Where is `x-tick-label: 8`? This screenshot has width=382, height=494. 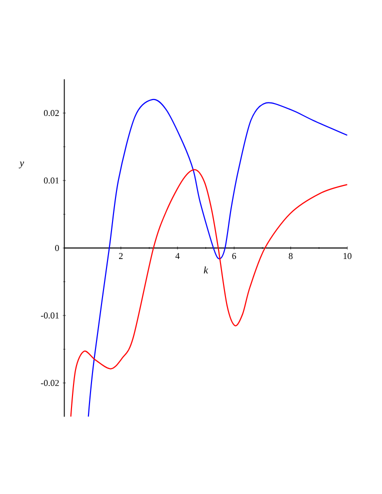
x-tick-label: 8 is located at coordinates (290, 256).